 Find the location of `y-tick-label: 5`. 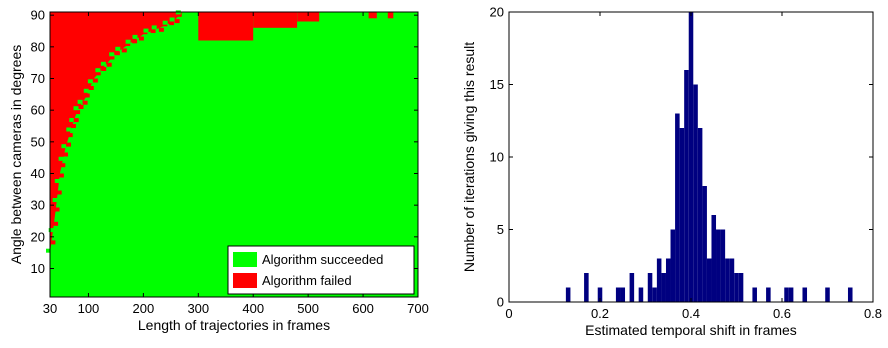

y-tick-label: 5 is located at coordinates (500, 229).